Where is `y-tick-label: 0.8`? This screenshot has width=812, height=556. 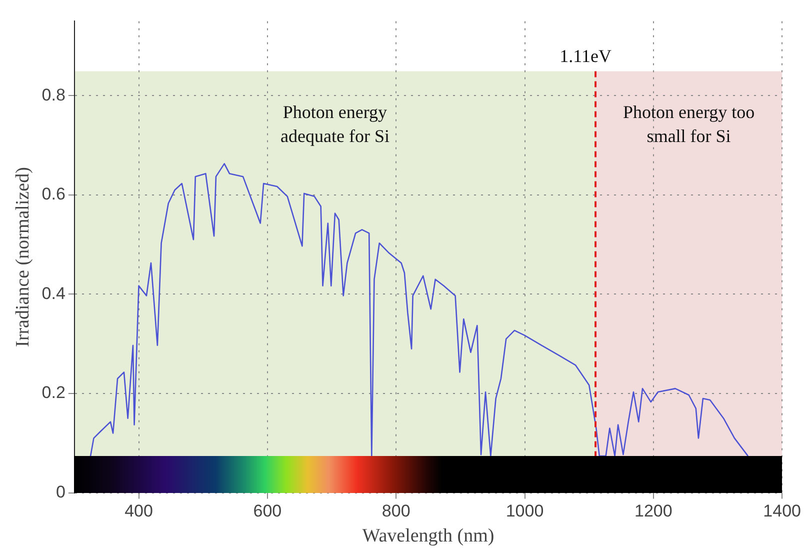 y-tick-label: 0.8 is located at coordinates (54, 94).